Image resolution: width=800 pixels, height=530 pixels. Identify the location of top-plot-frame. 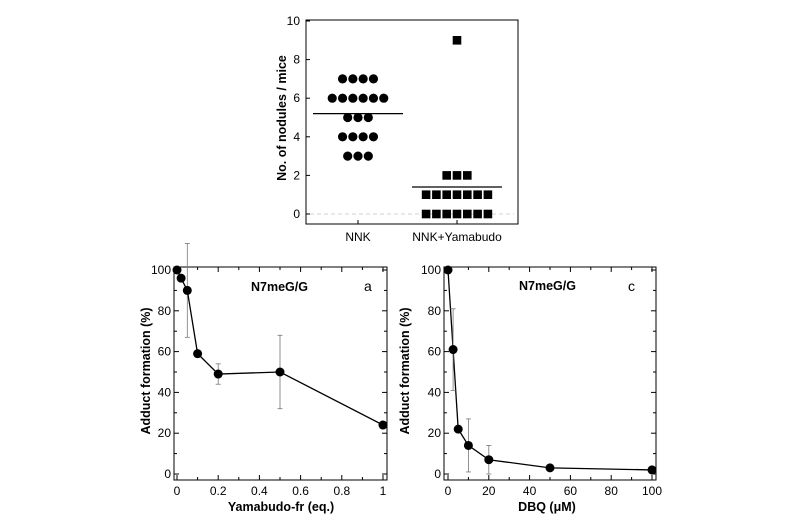
(412, 122).